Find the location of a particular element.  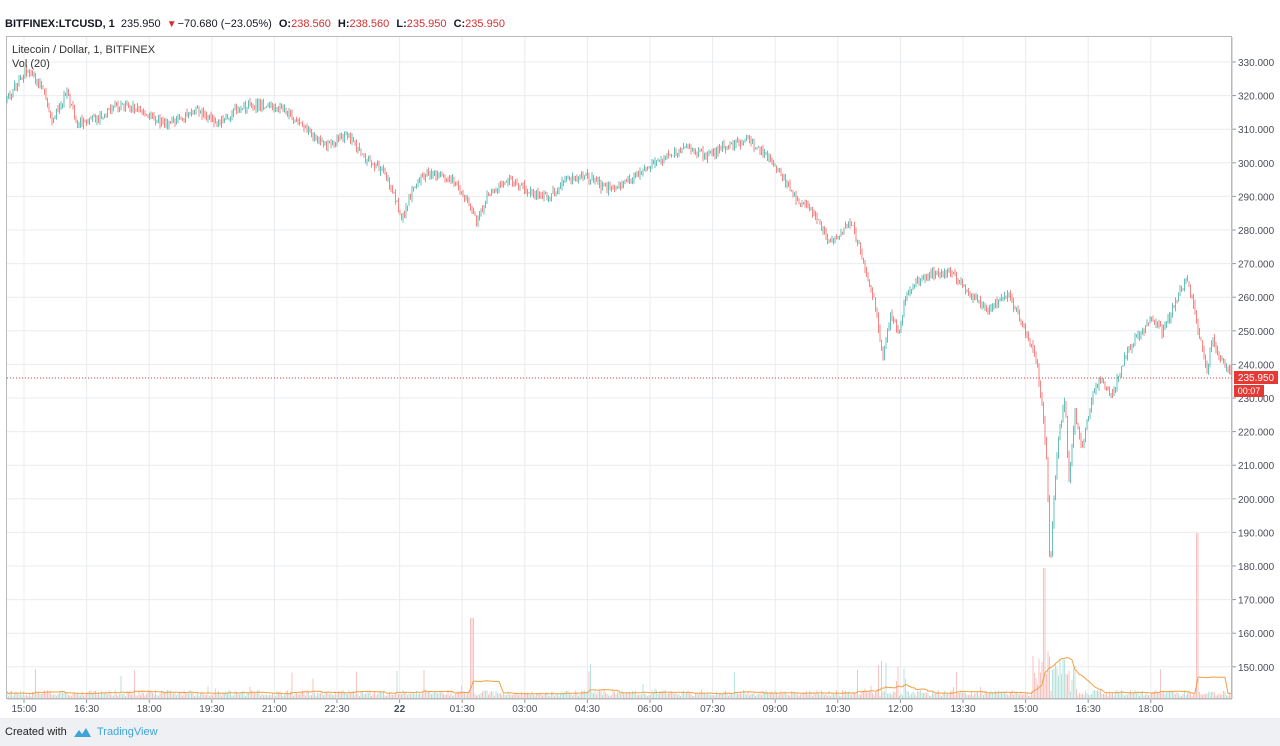

price-tick-label: 200.000 is located at coordinates (1256, 500).